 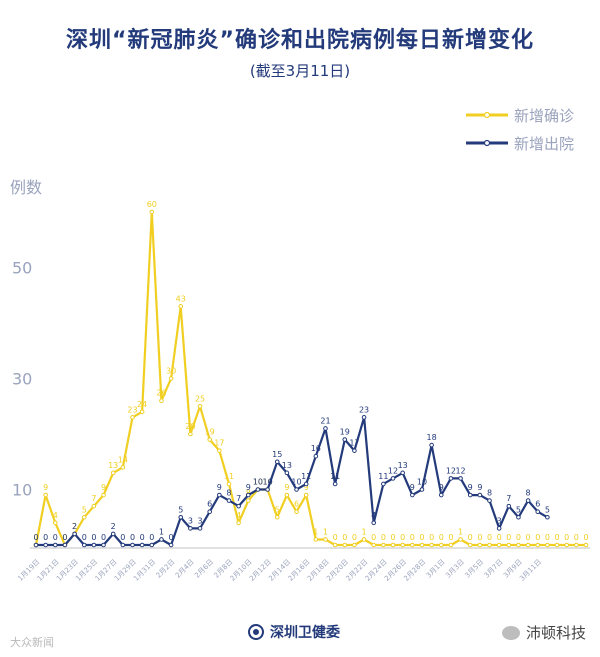 I want to click on y-tick-label: 30, so click(x=22, y=379).